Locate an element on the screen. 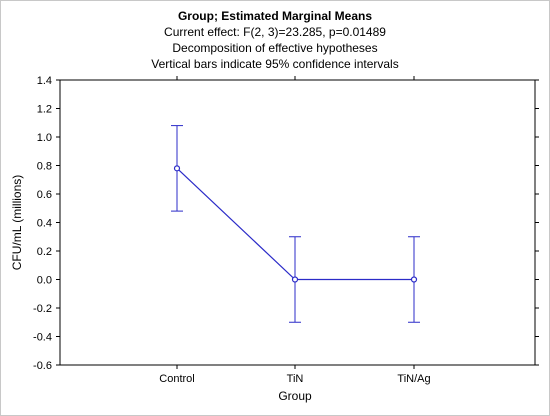  x-tick-label: Control is located at coordinates (176, 379).